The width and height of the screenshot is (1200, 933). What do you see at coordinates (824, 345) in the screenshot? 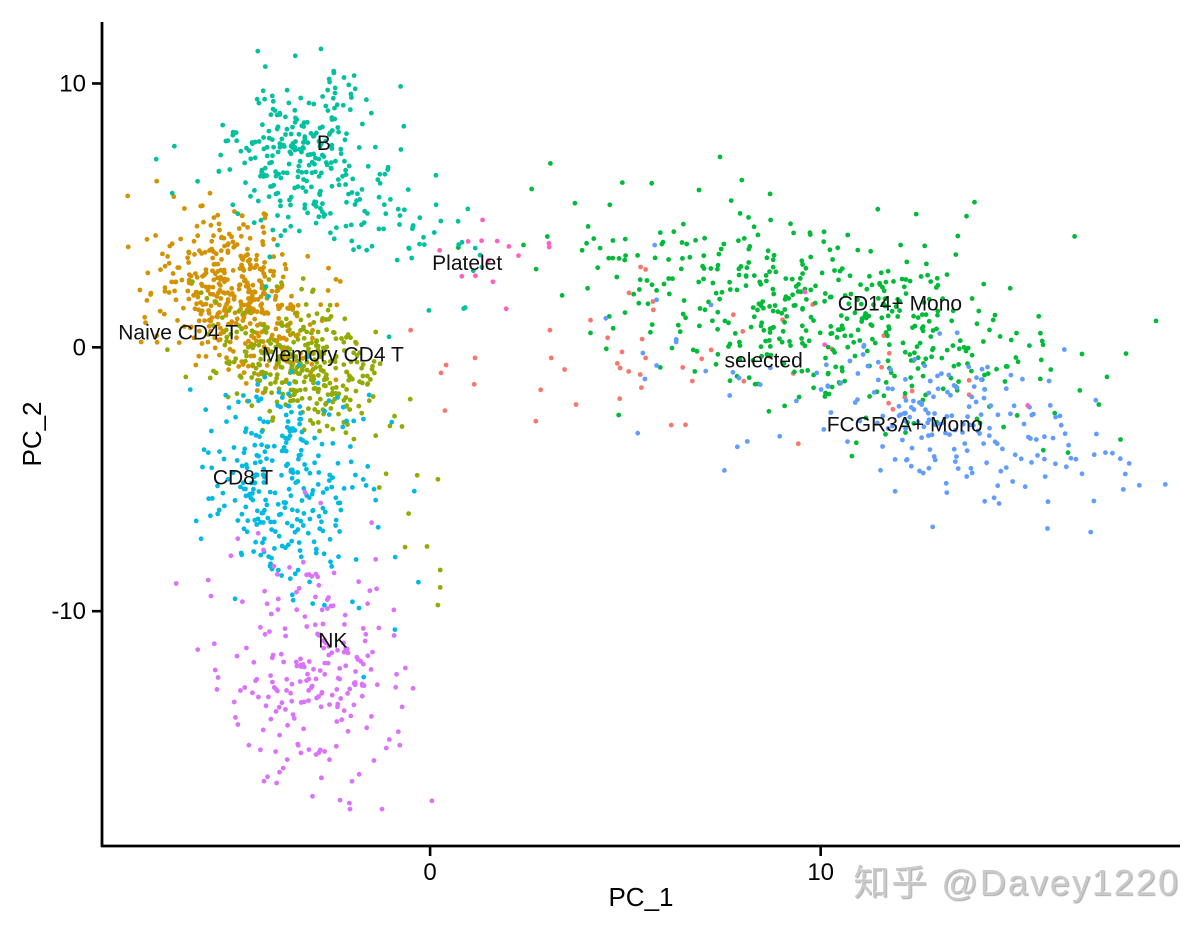
I see `point-platelet` at bounding box center [824, 345].